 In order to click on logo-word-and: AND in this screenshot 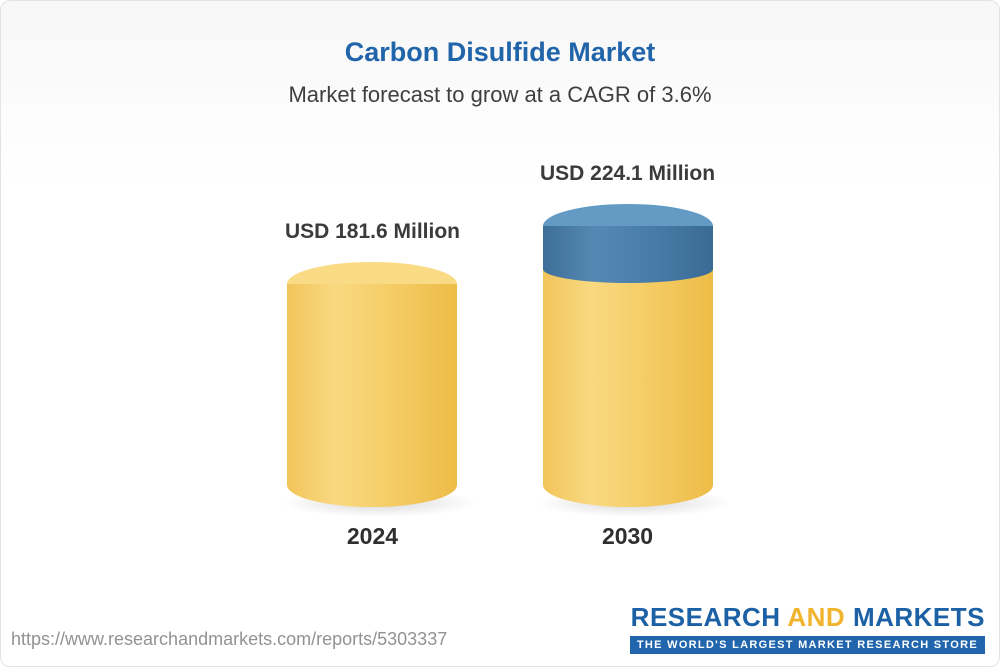, I will do `click(816, 617)`.